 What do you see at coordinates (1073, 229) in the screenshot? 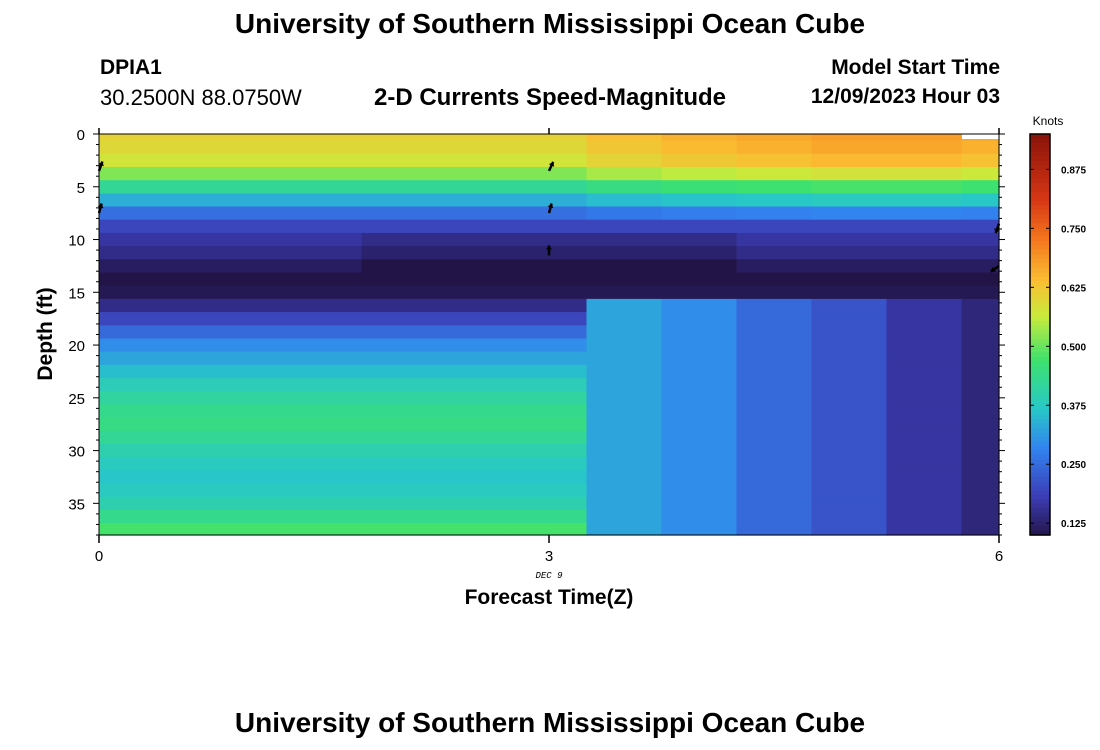
I see `colorbar-tick-label: 0.750` at bounding box center [1073, 229].